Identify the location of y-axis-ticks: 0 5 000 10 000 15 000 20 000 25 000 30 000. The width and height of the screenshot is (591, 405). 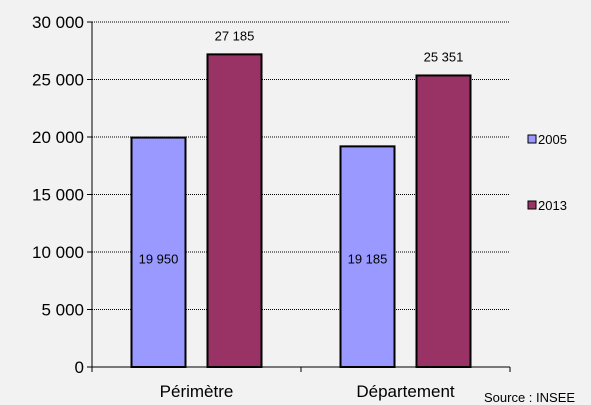
(62, 195).